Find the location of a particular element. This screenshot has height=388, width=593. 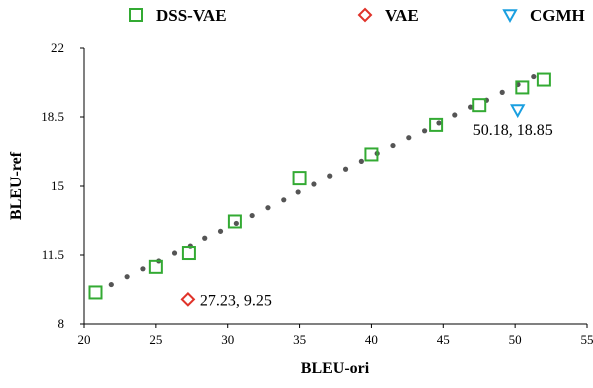

legend-dss-vae-marker is located at coordinates (136, 15).